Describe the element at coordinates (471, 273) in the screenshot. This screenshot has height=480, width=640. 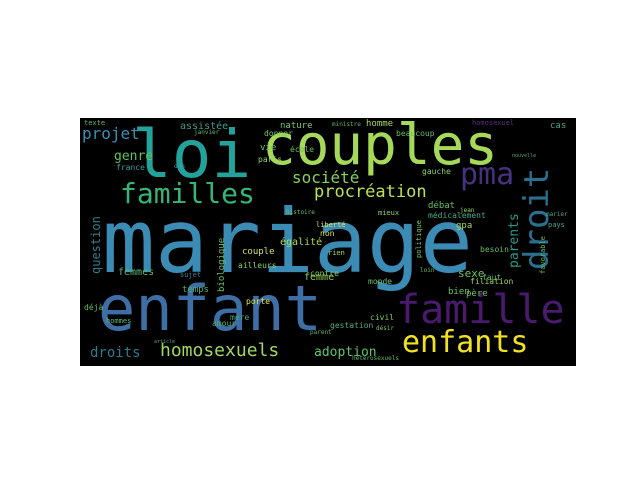
I see `word-sexe: sexe` at that location.